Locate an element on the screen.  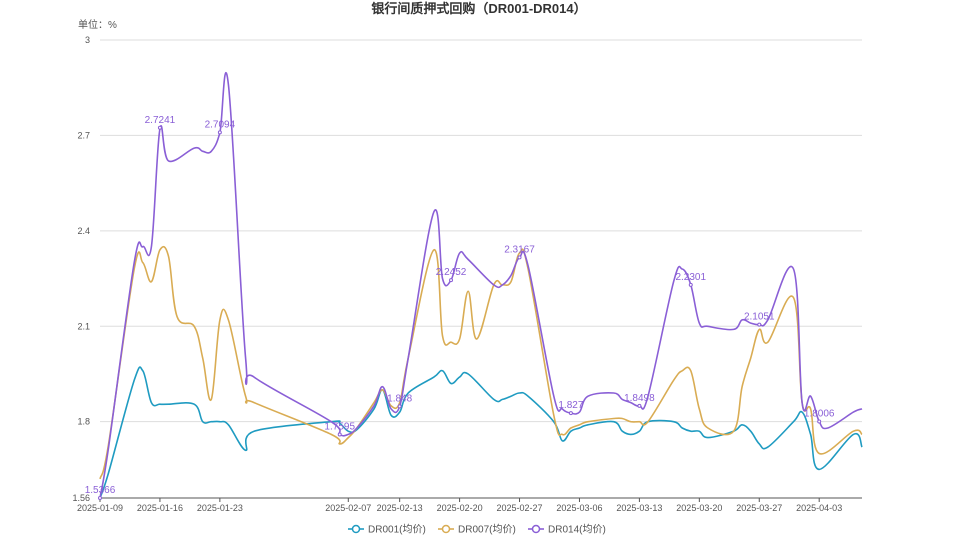
x-tick-label: 2025-04-03 is located at coordinates (819, 508).